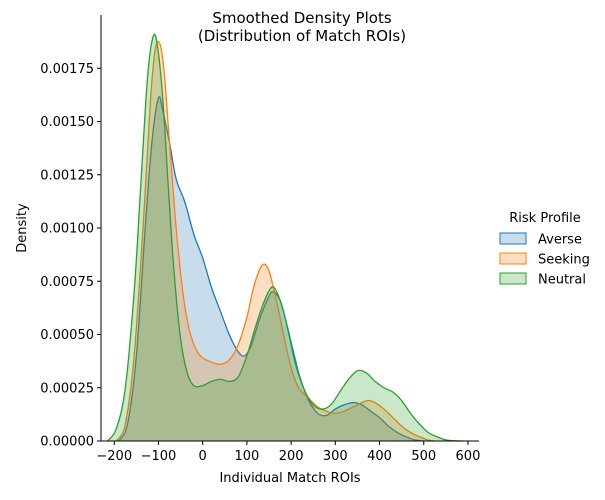 Image resolution: width=605 pixels, height=500 pixels. I want to click on legend-title: Risk Profile, so click(545, 218).